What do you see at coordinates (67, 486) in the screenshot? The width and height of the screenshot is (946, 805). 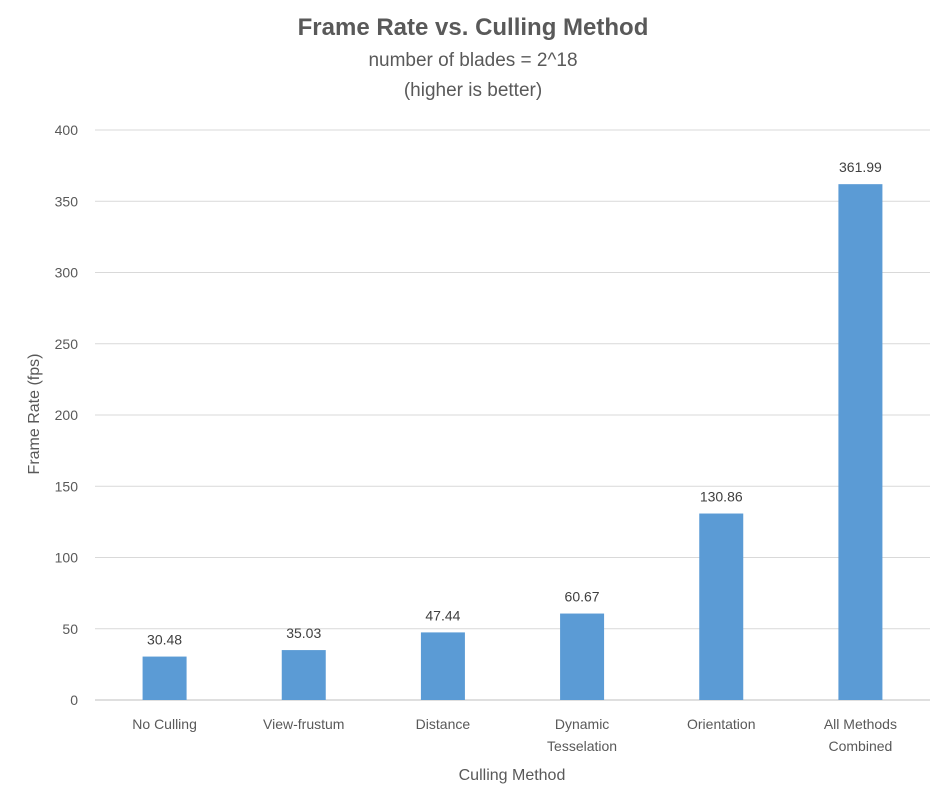 I see `y-tick-label: 150` at bounding box center [67, 486].